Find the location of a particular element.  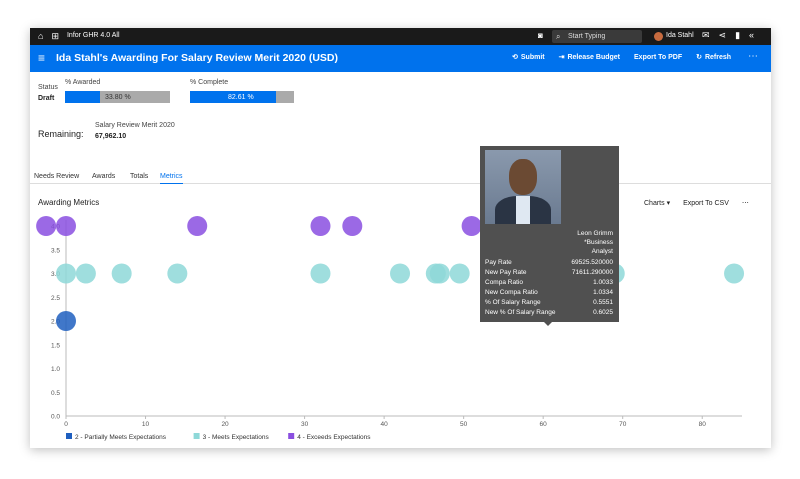

search-placeholder: Start Typing is located at coordinates (587, 36).